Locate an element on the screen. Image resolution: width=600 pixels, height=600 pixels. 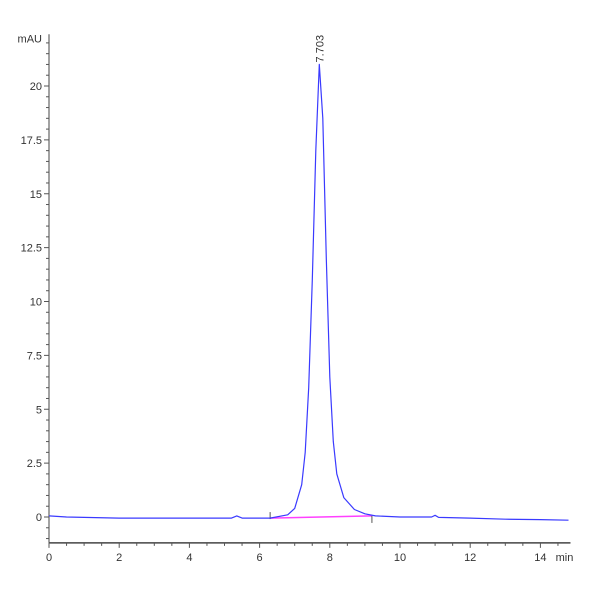
x-tick-label: 14 is located at coordinates (540, 558).